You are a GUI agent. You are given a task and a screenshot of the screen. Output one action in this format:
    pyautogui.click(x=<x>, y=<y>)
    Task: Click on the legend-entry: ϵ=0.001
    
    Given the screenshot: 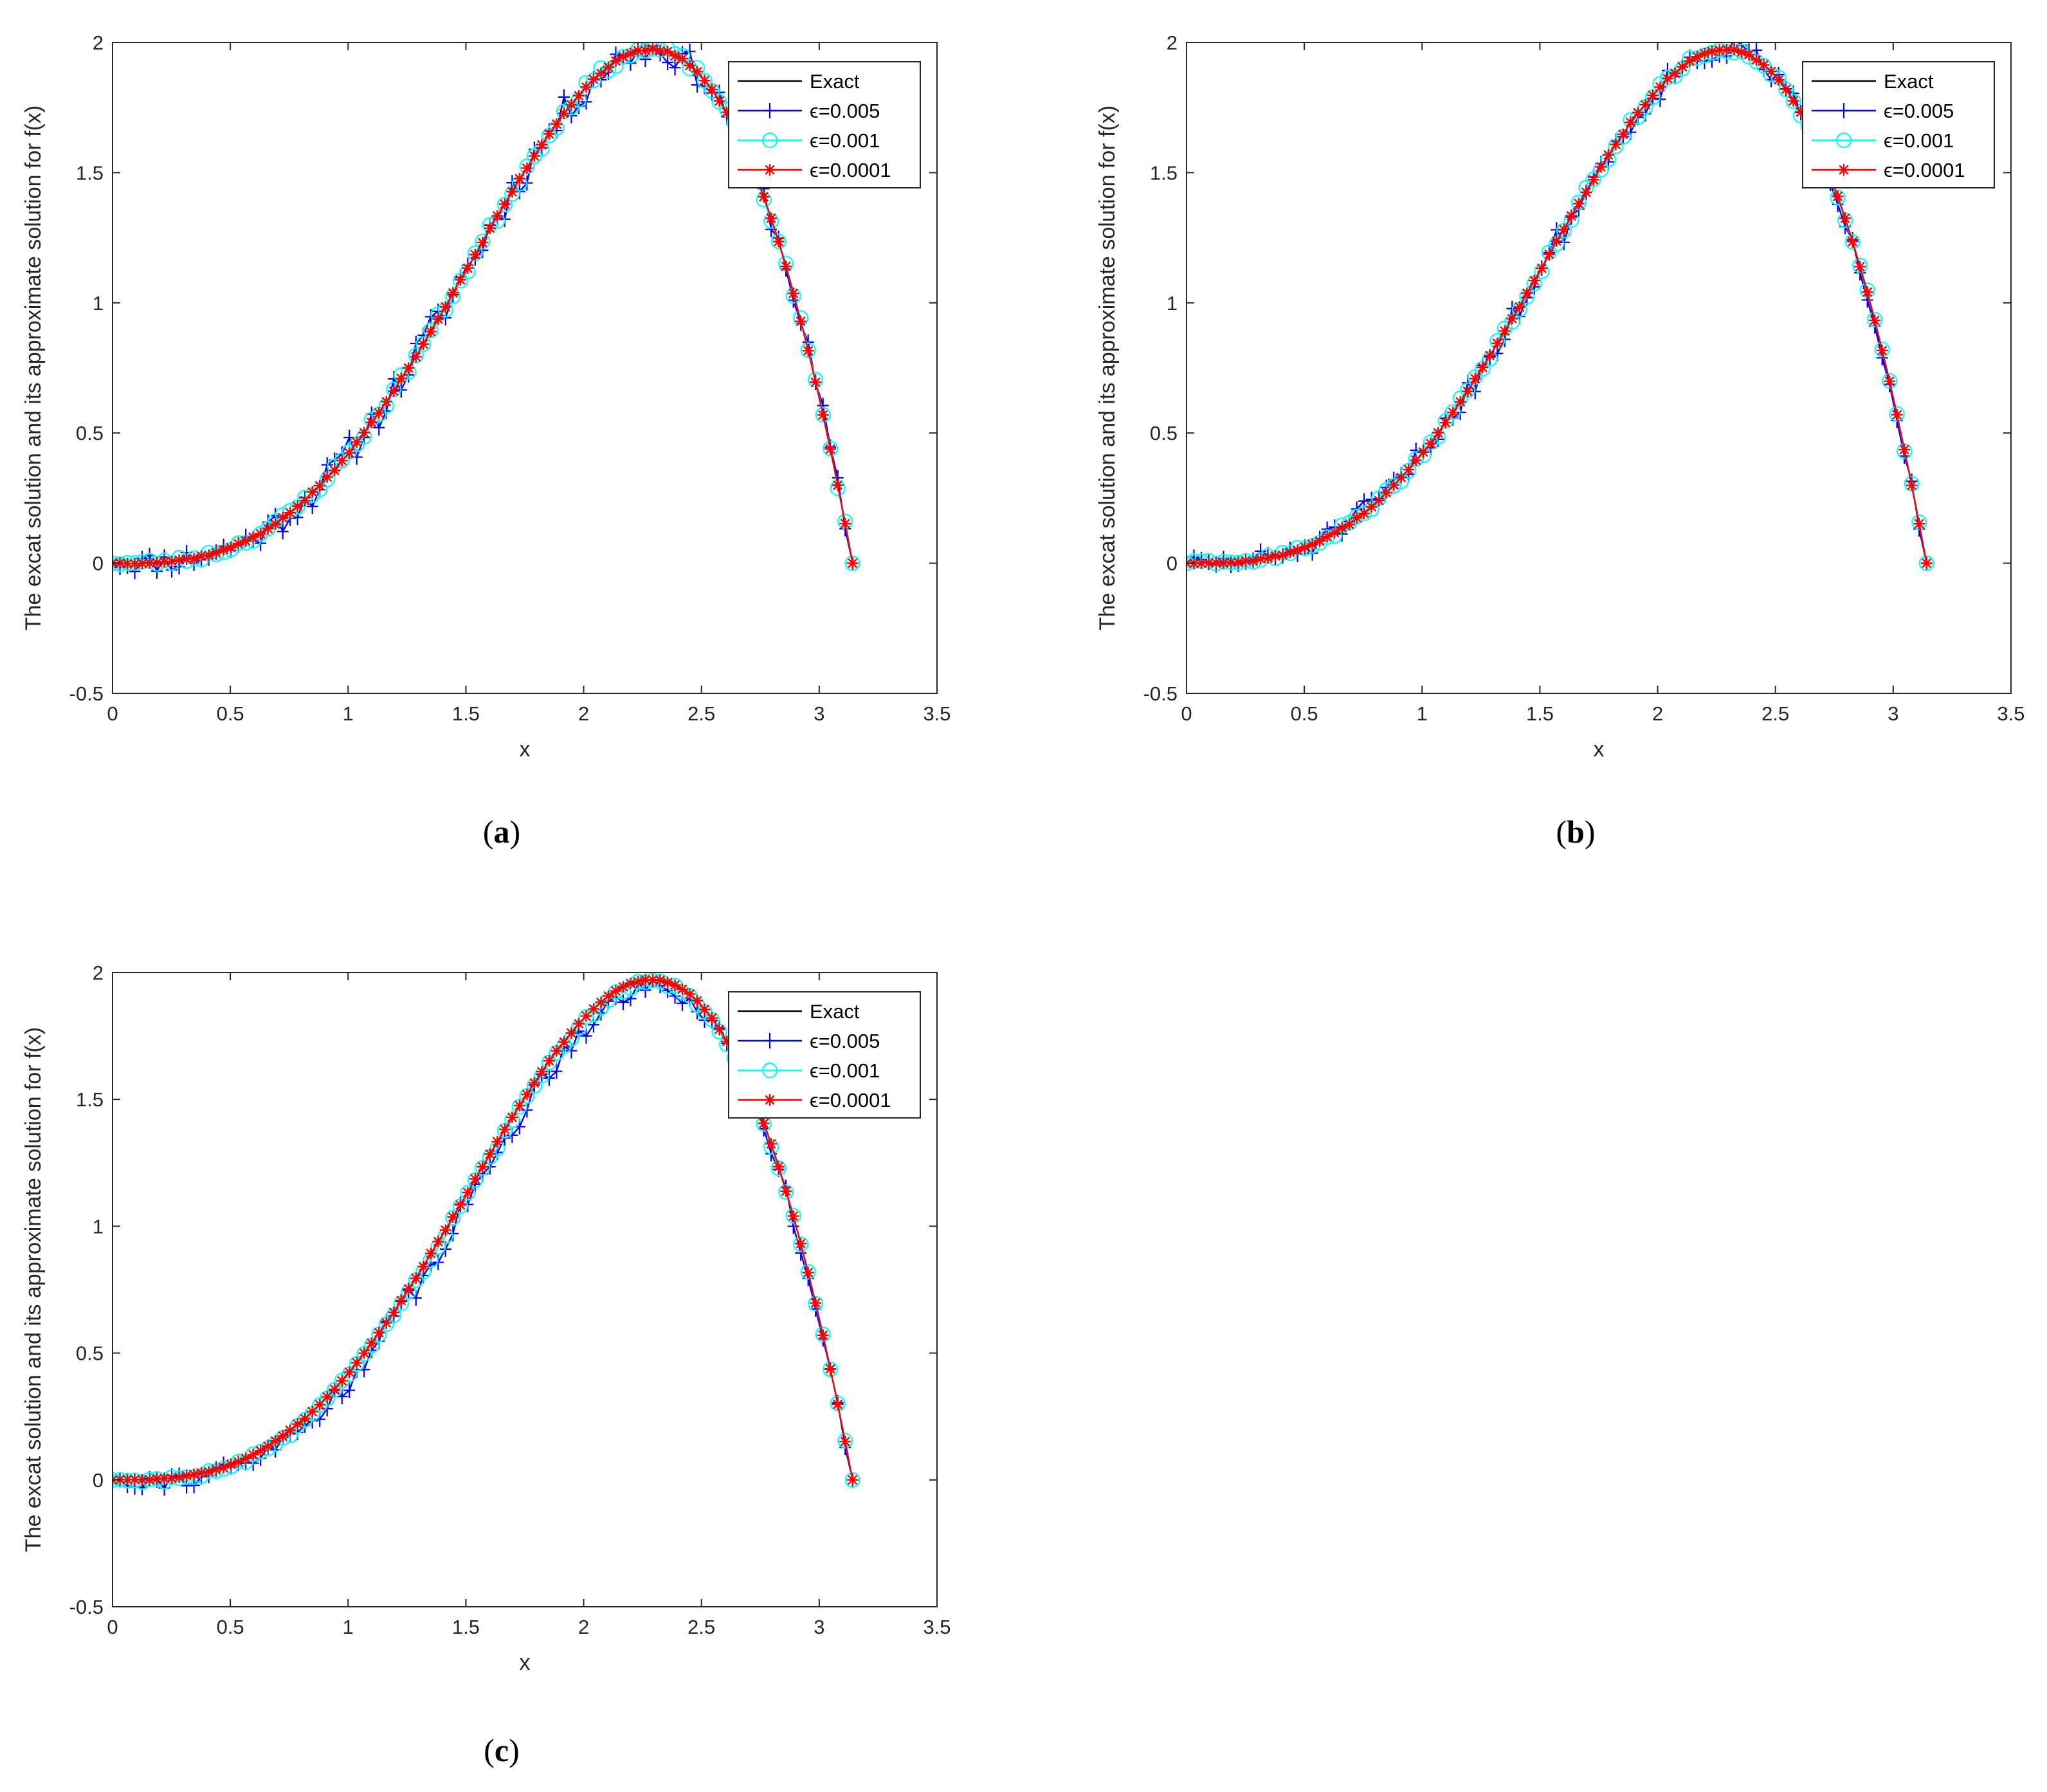 What is the action you would take?
    pyautogui.click(x=1883, y=140)
    